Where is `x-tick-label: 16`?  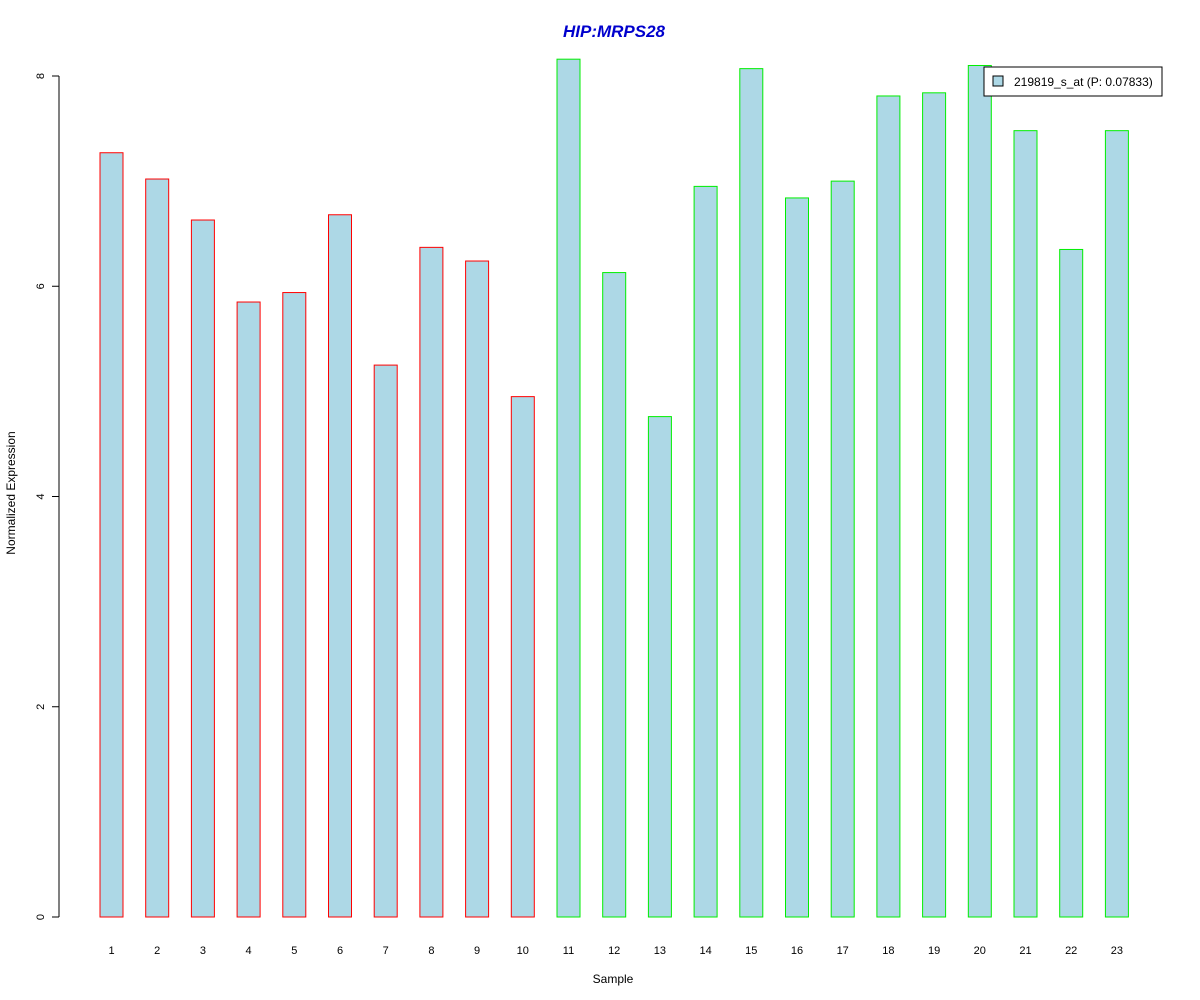 x-tick-label: 16 is located at coordinates (797, 951).